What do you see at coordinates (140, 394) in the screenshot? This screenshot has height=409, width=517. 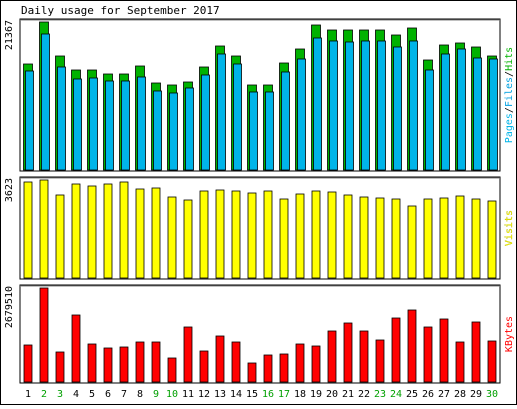 I see `x-tick-day-8: 8` at bounding box center [140, 394].